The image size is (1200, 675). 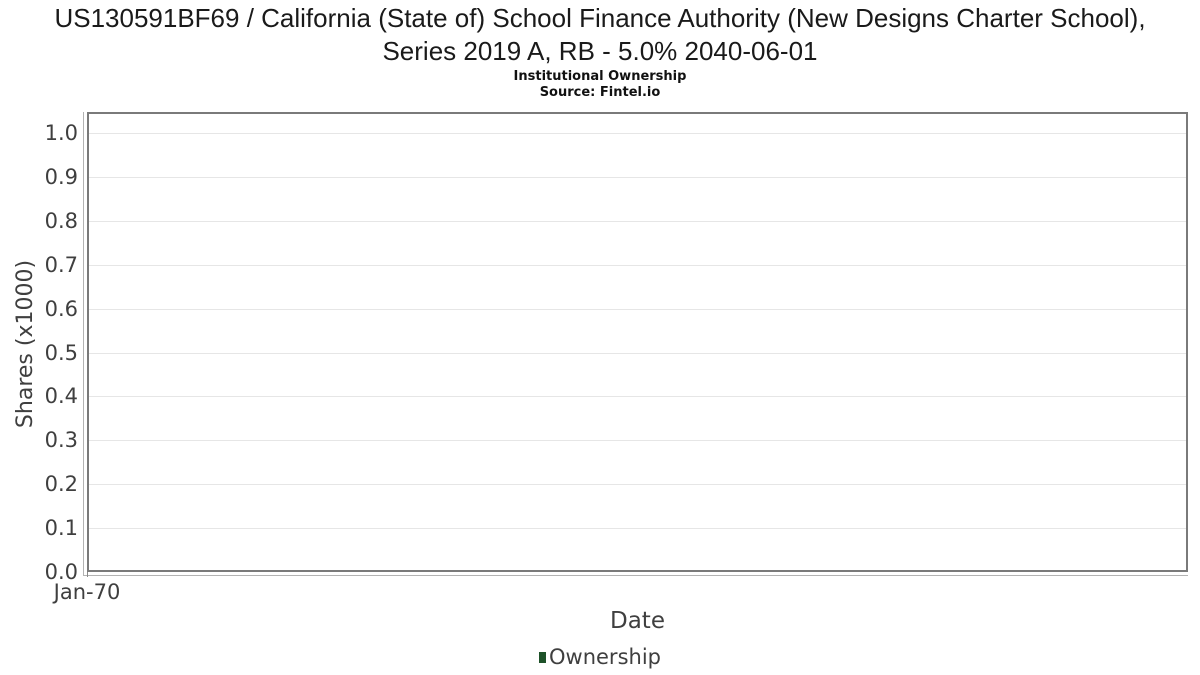 I want to click on gridline-0.2, so click(x=637, y=484).